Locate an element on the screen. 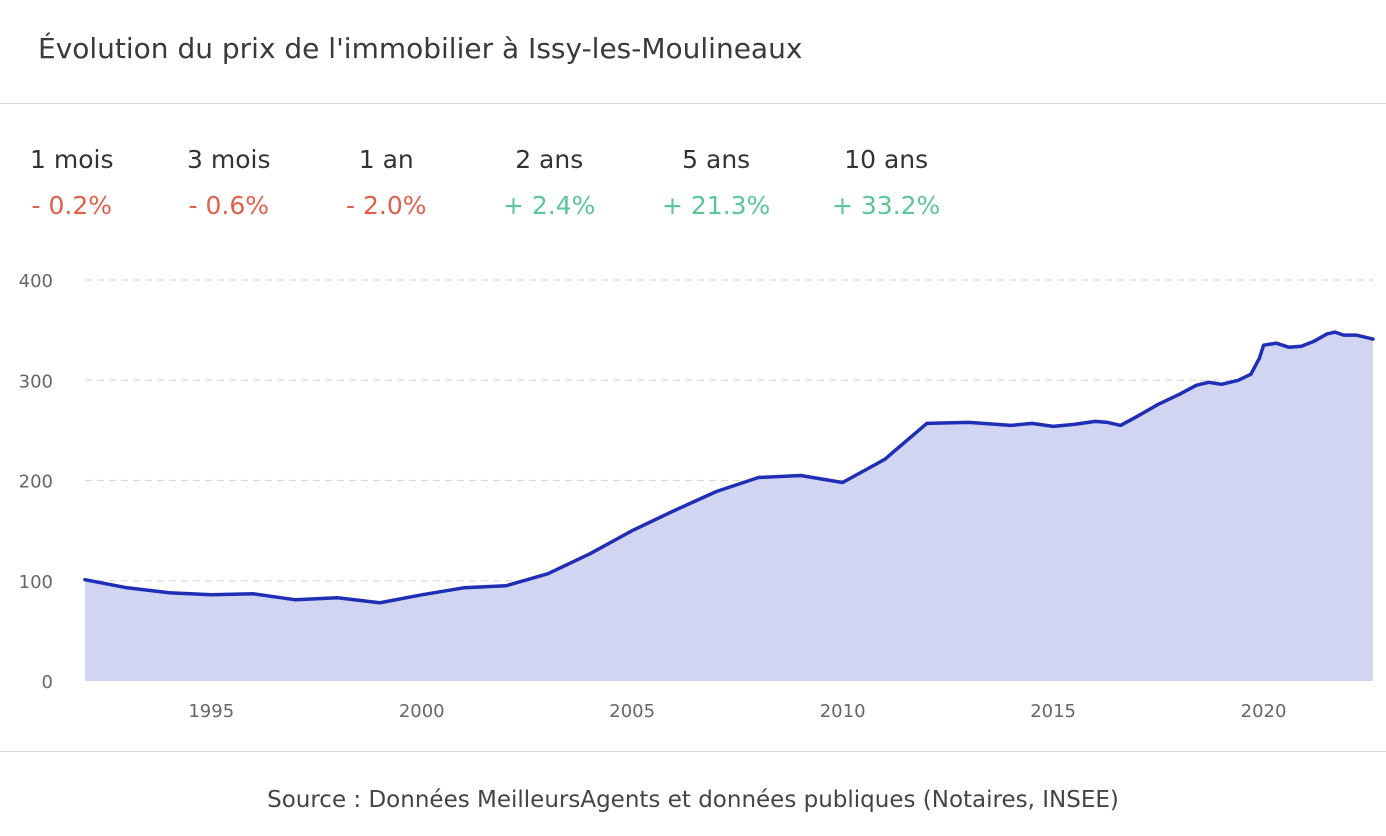 This screenshot has width=1386, height=836. x-tick-label: 2010 is located at coordinates (843, 711).